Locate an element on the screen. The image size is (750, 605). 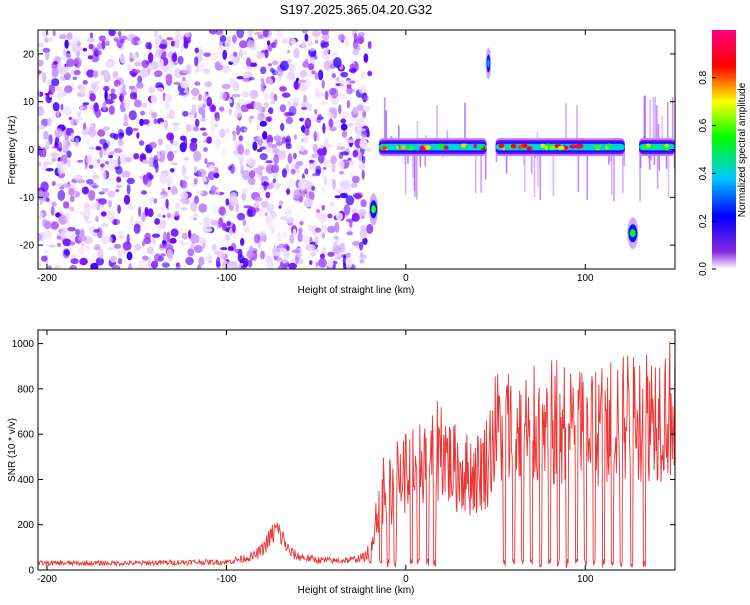
colorbar-label: Normalized spectral amplitude is located at coordinates (742, 149).